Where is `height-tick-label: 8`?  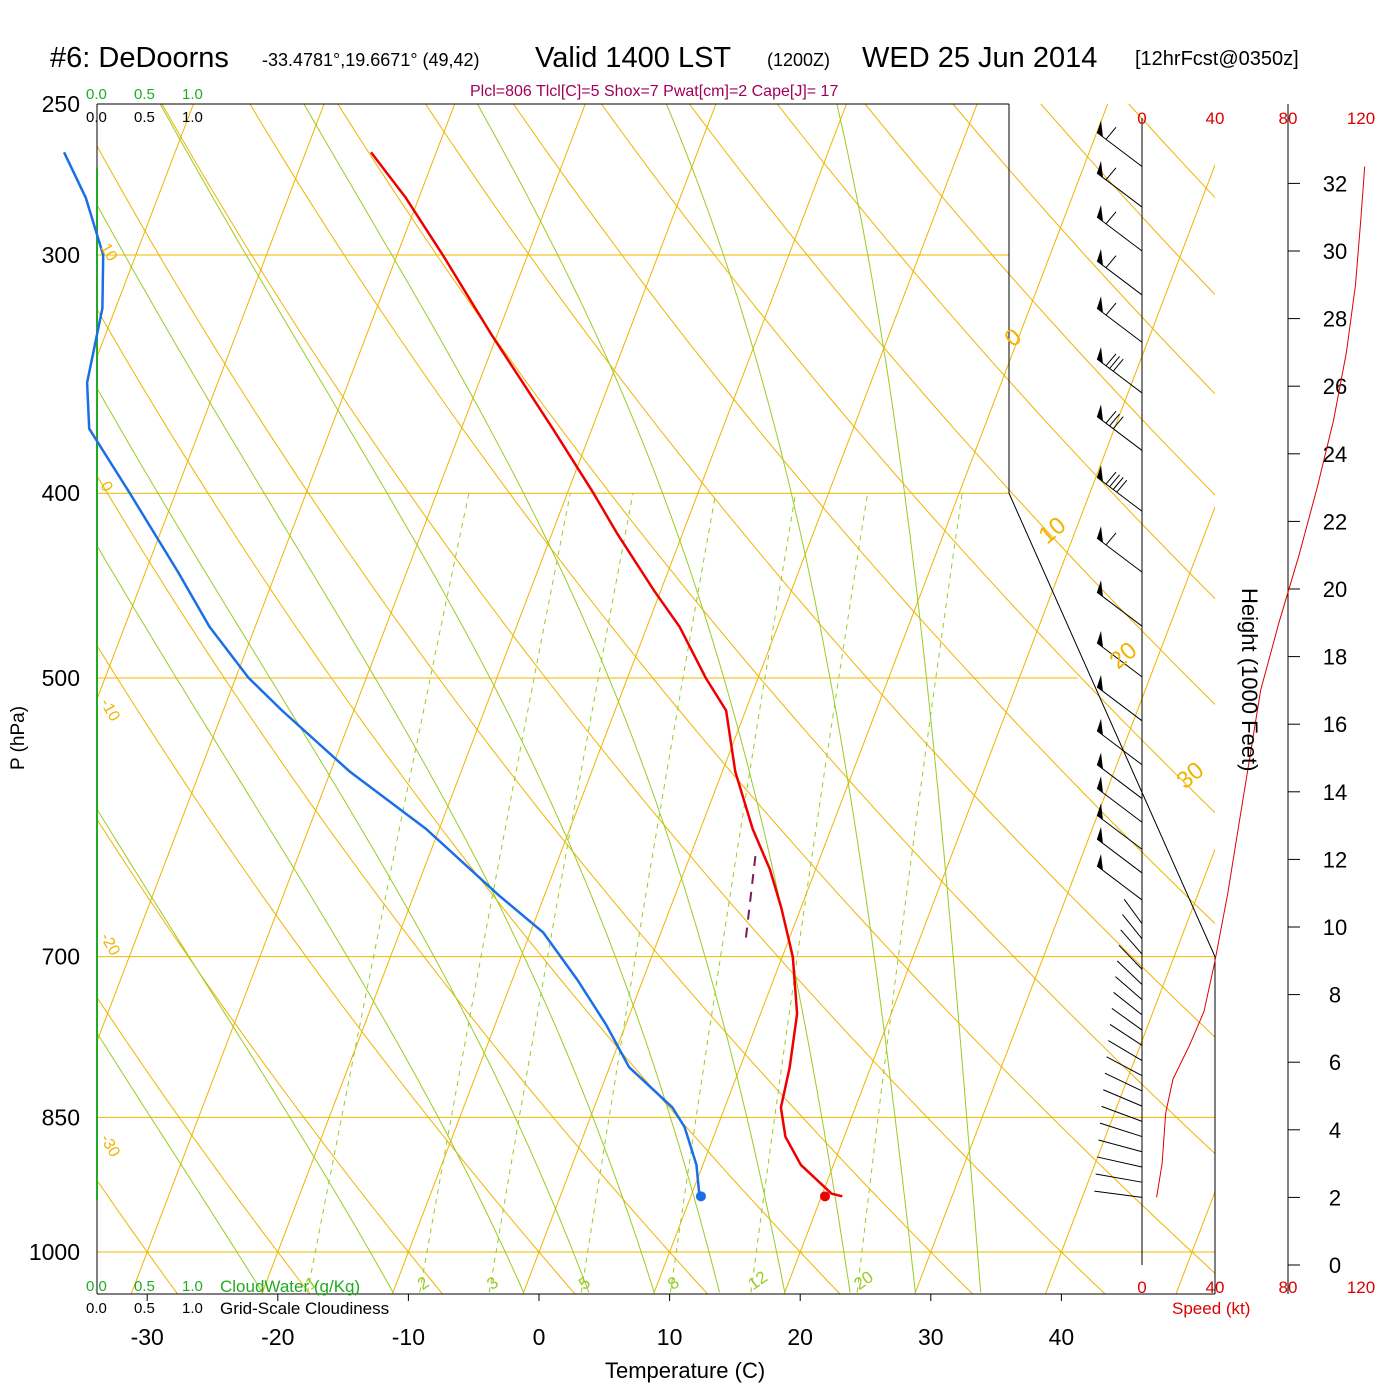 height-tick-label: 8 is located at coordinates (1335, 995).